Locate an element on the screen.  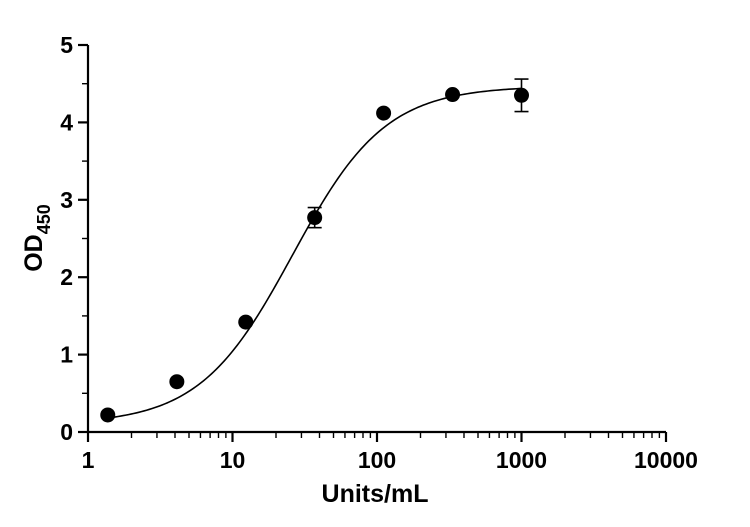
y-tick-label: 2 is located at coordinates (66, 277).